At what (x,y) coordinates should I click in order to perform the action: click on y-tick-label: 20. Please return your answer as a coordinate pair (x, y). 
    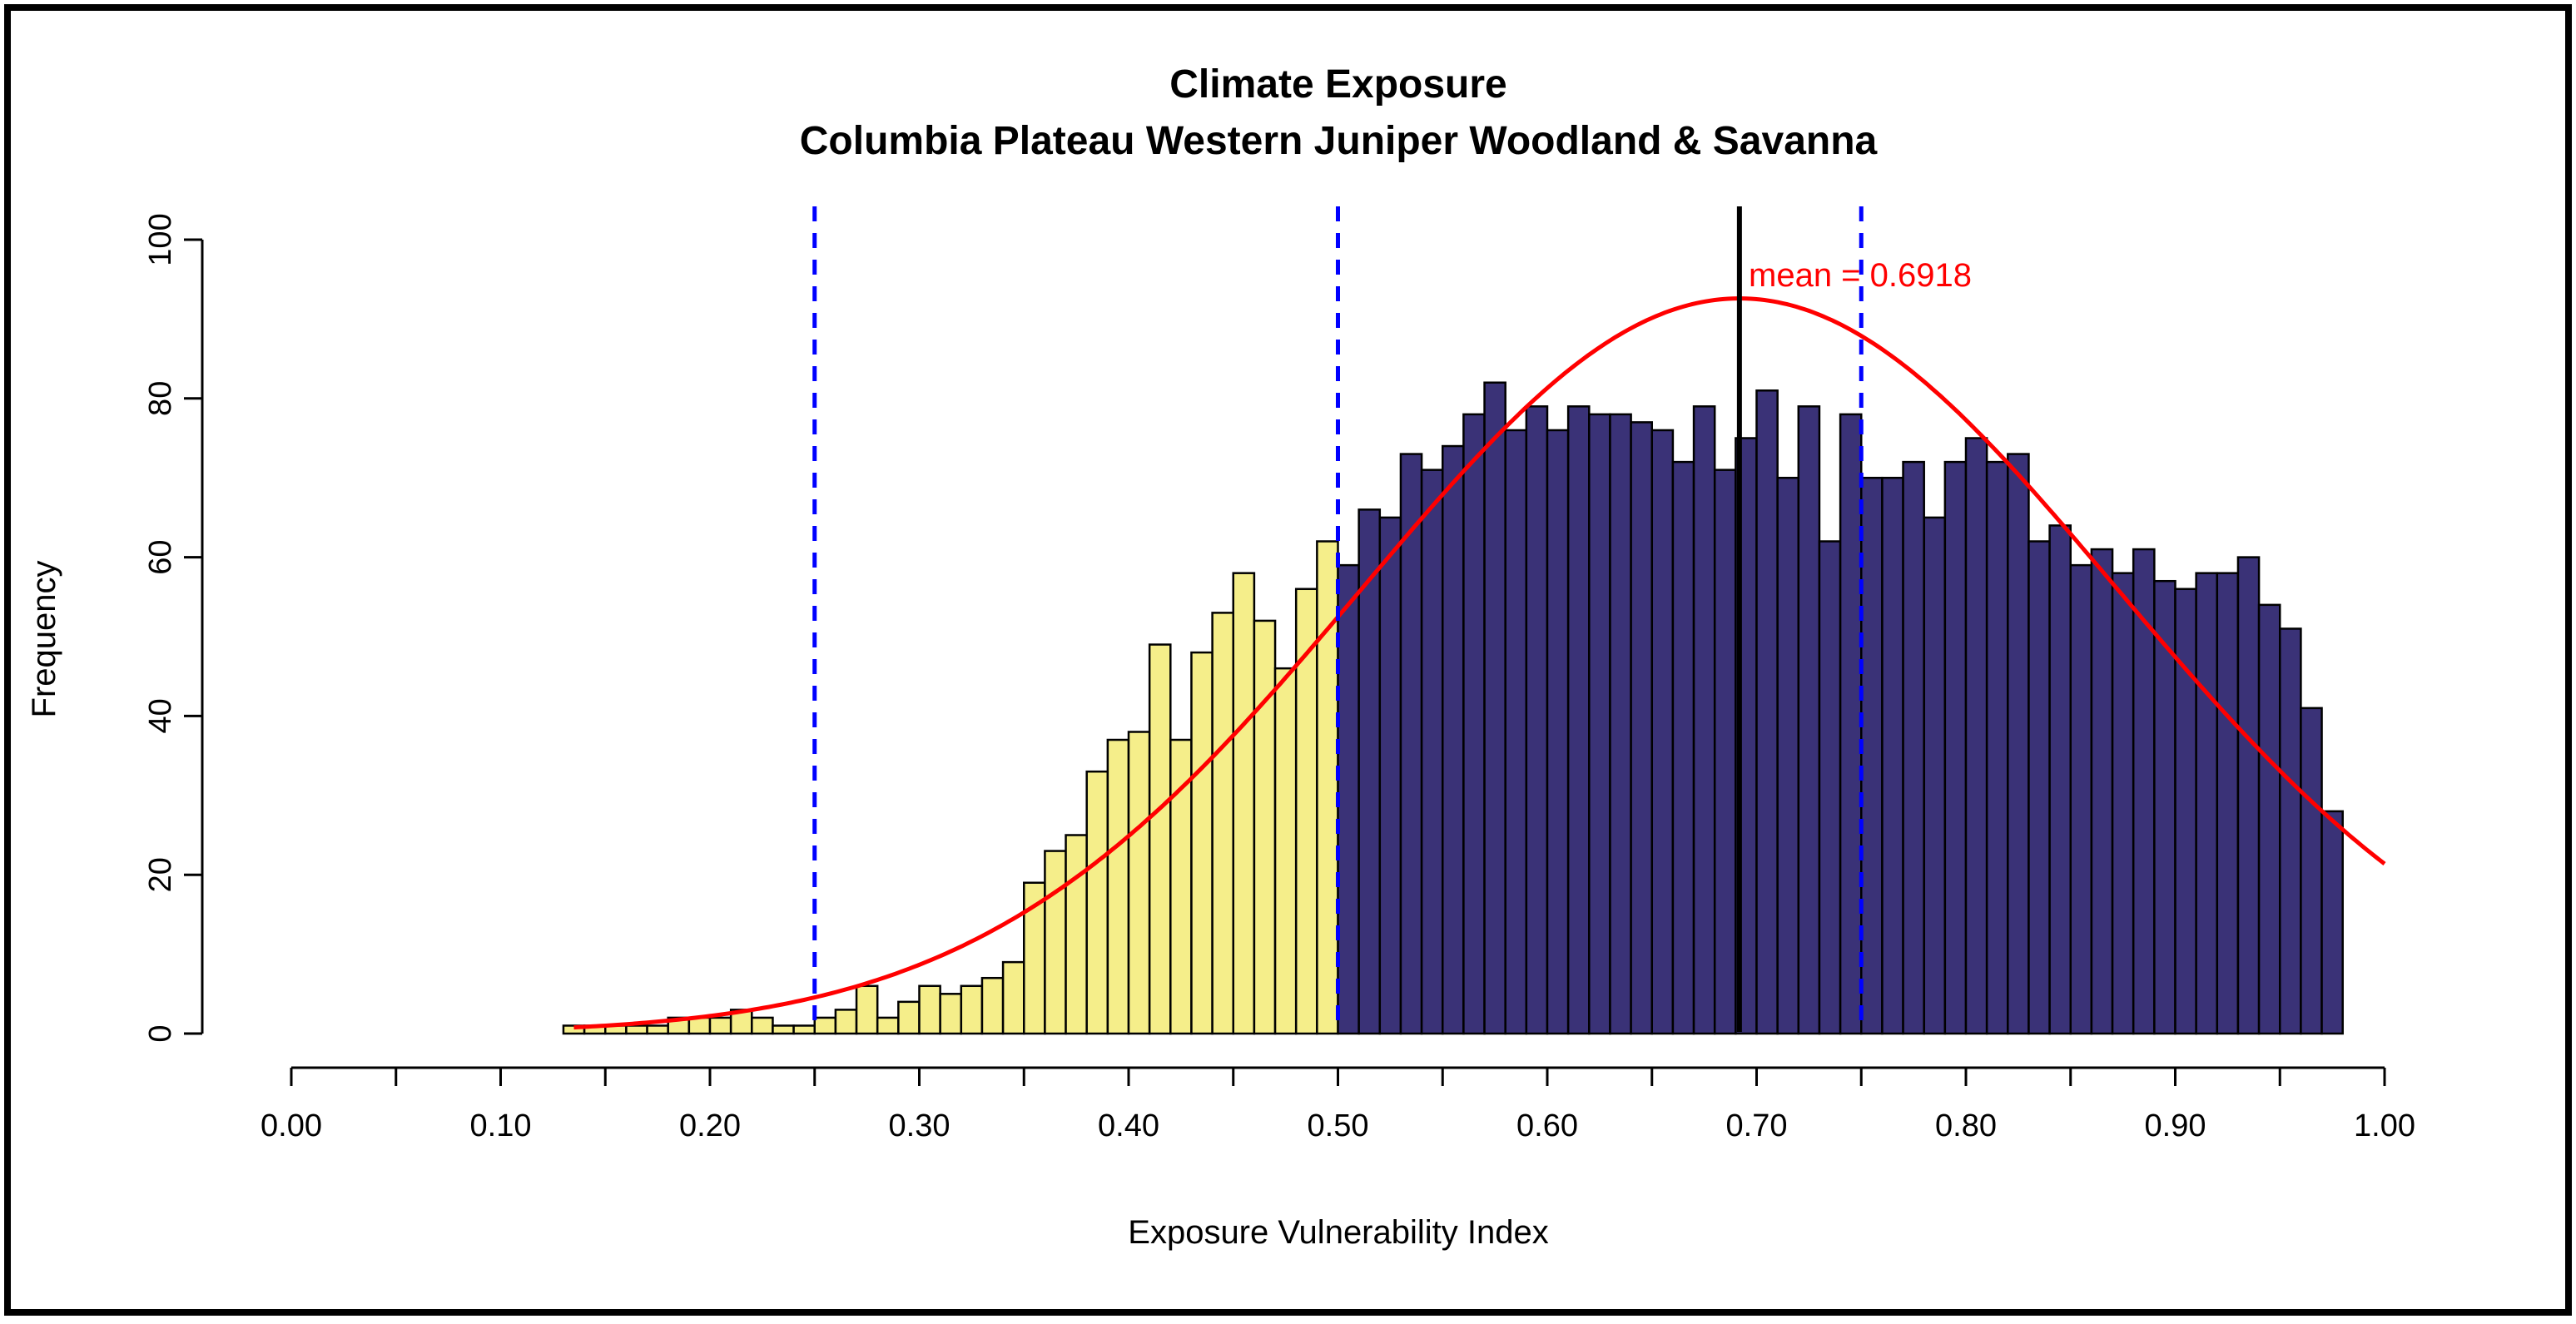
    Looking at the image, I should click on (160, 874).